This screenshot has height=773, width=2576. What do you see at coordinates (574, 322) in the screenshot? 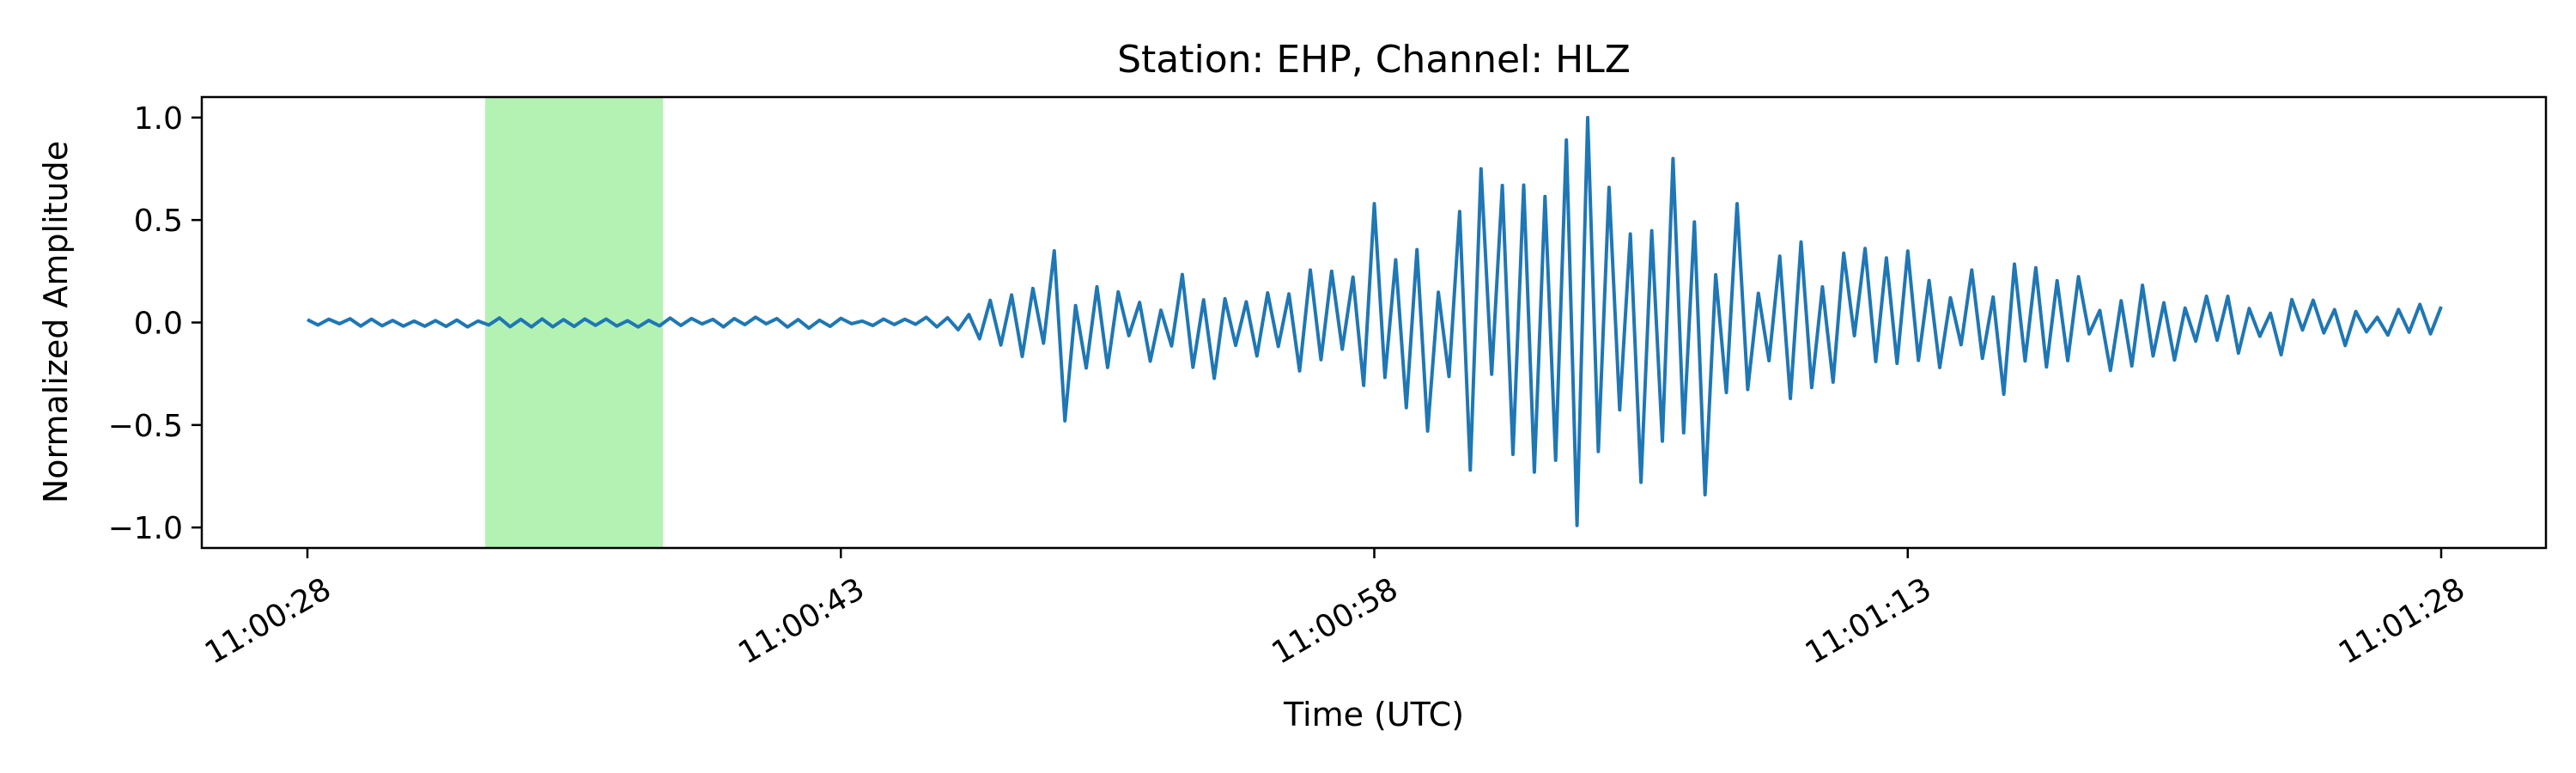
I see `detection-window` at bounding box center [574, 322].